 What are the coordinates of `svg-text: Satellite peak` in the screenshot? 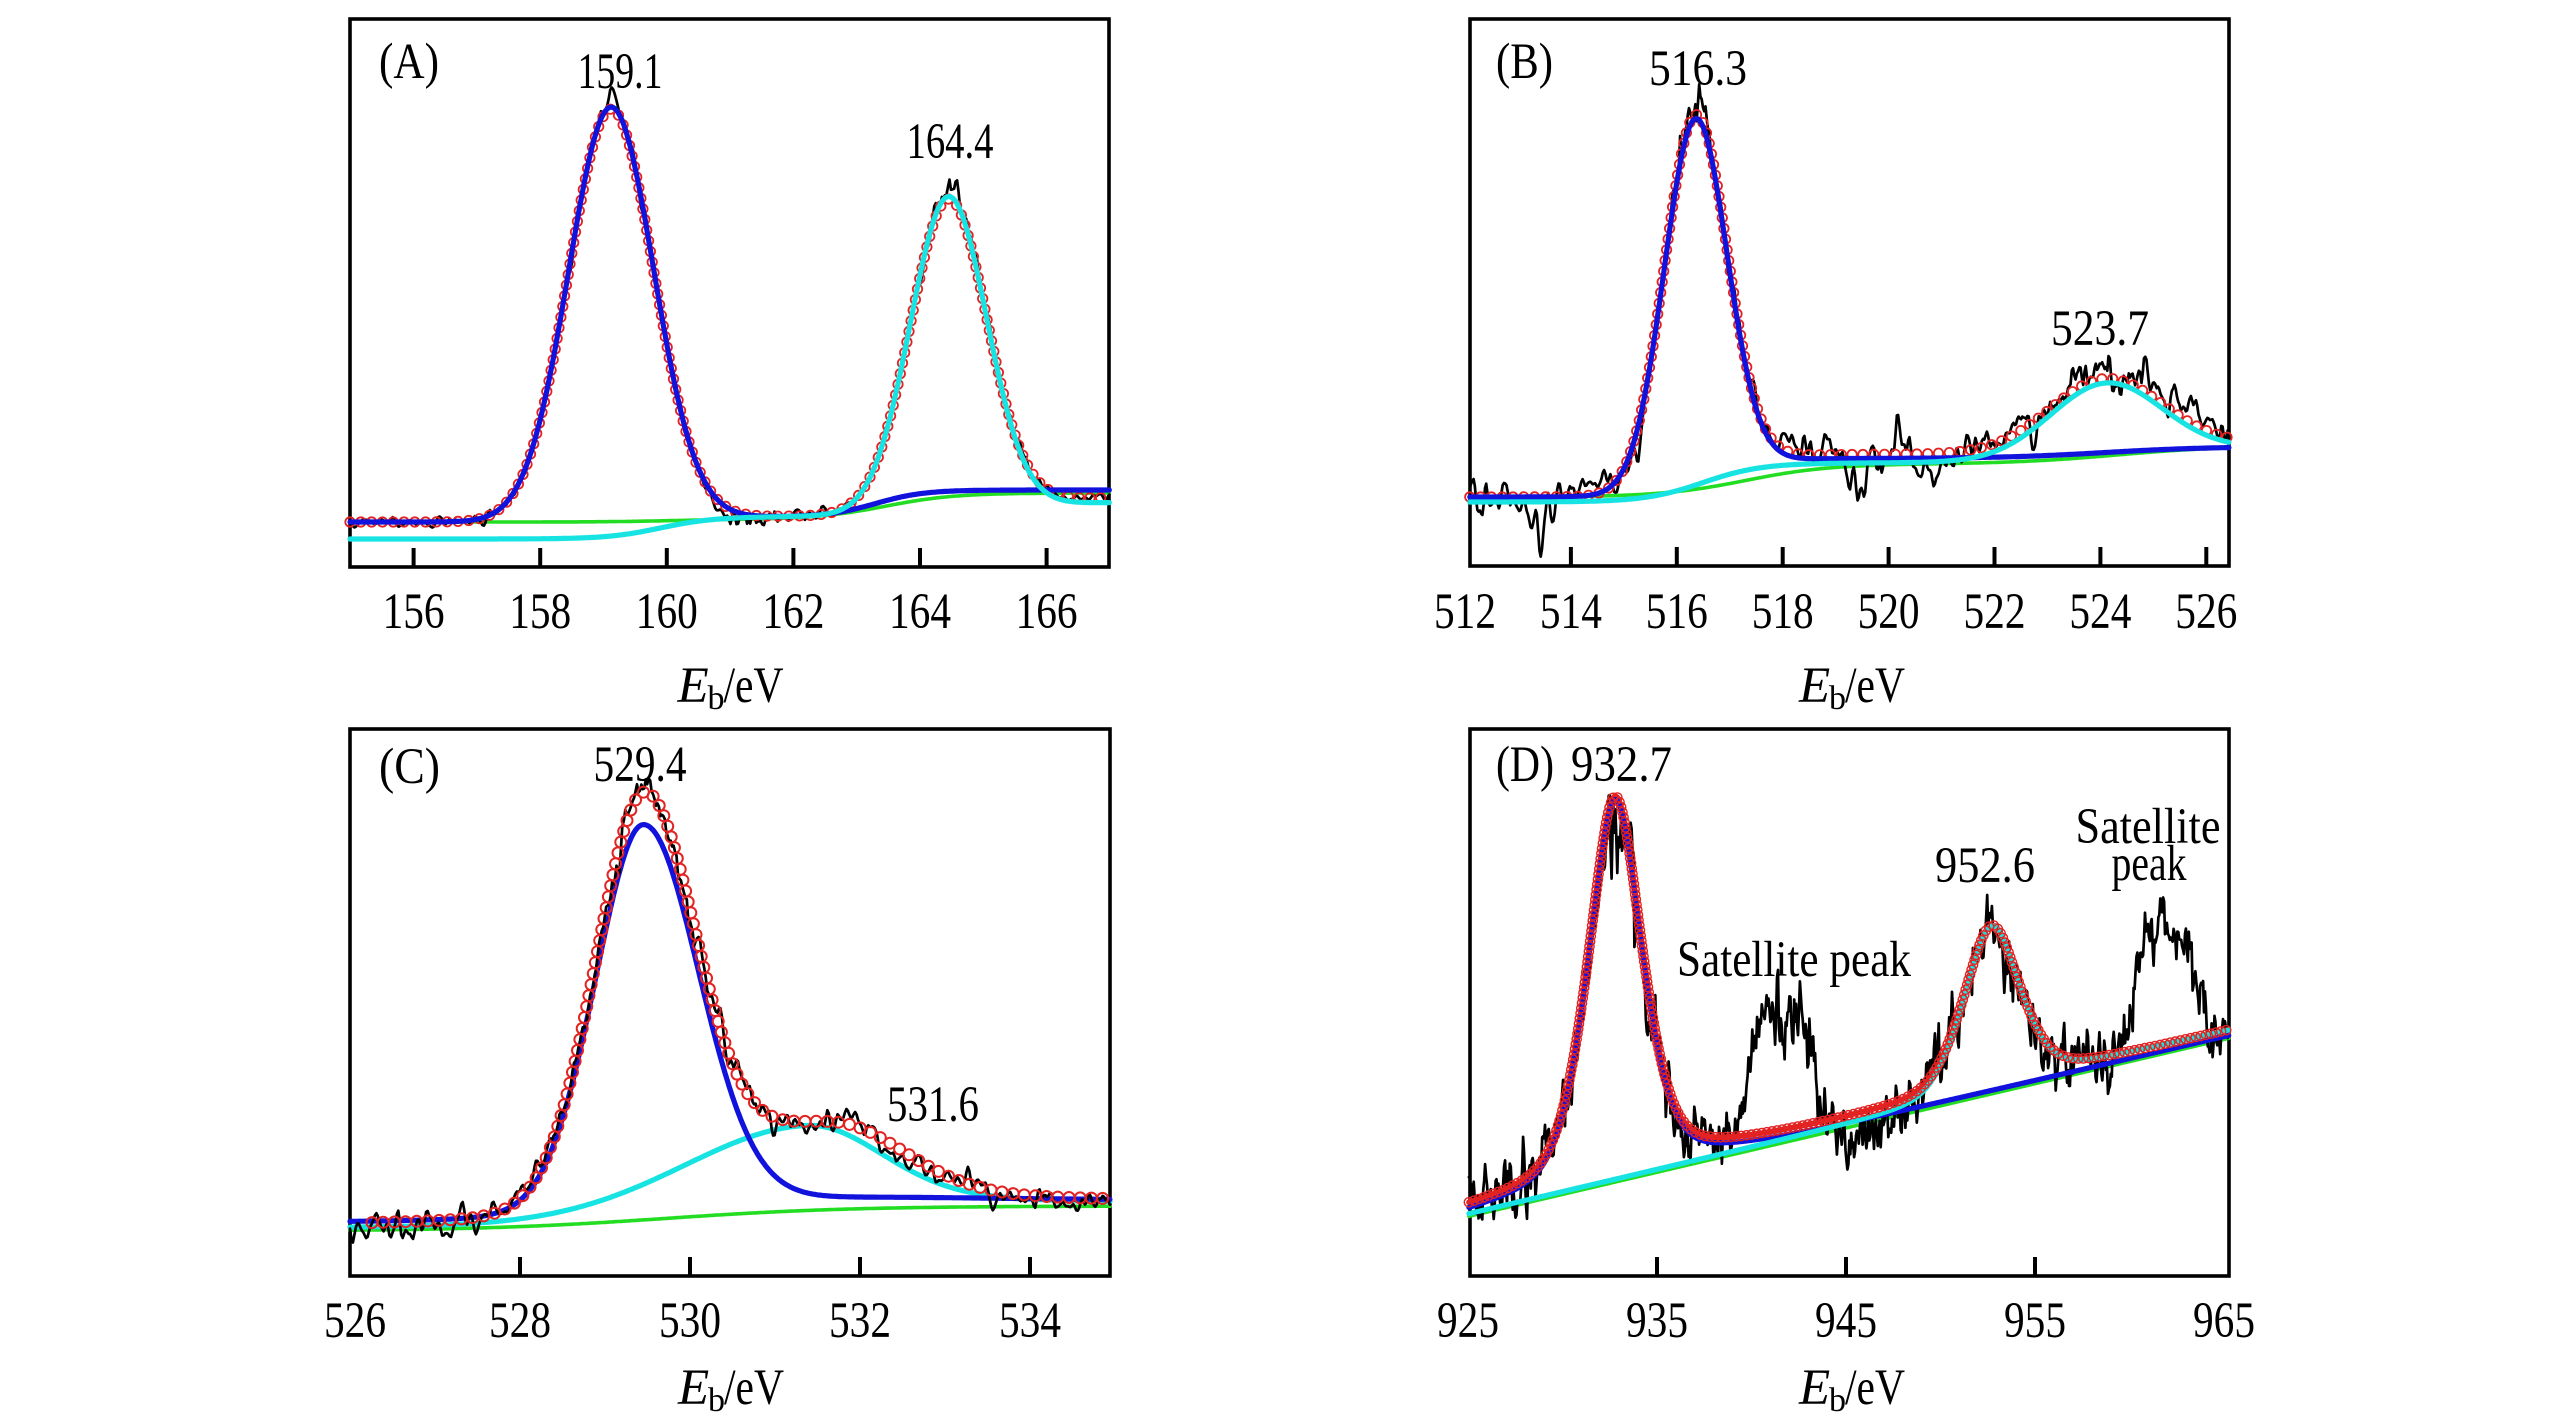 It's located at (1794, 960).